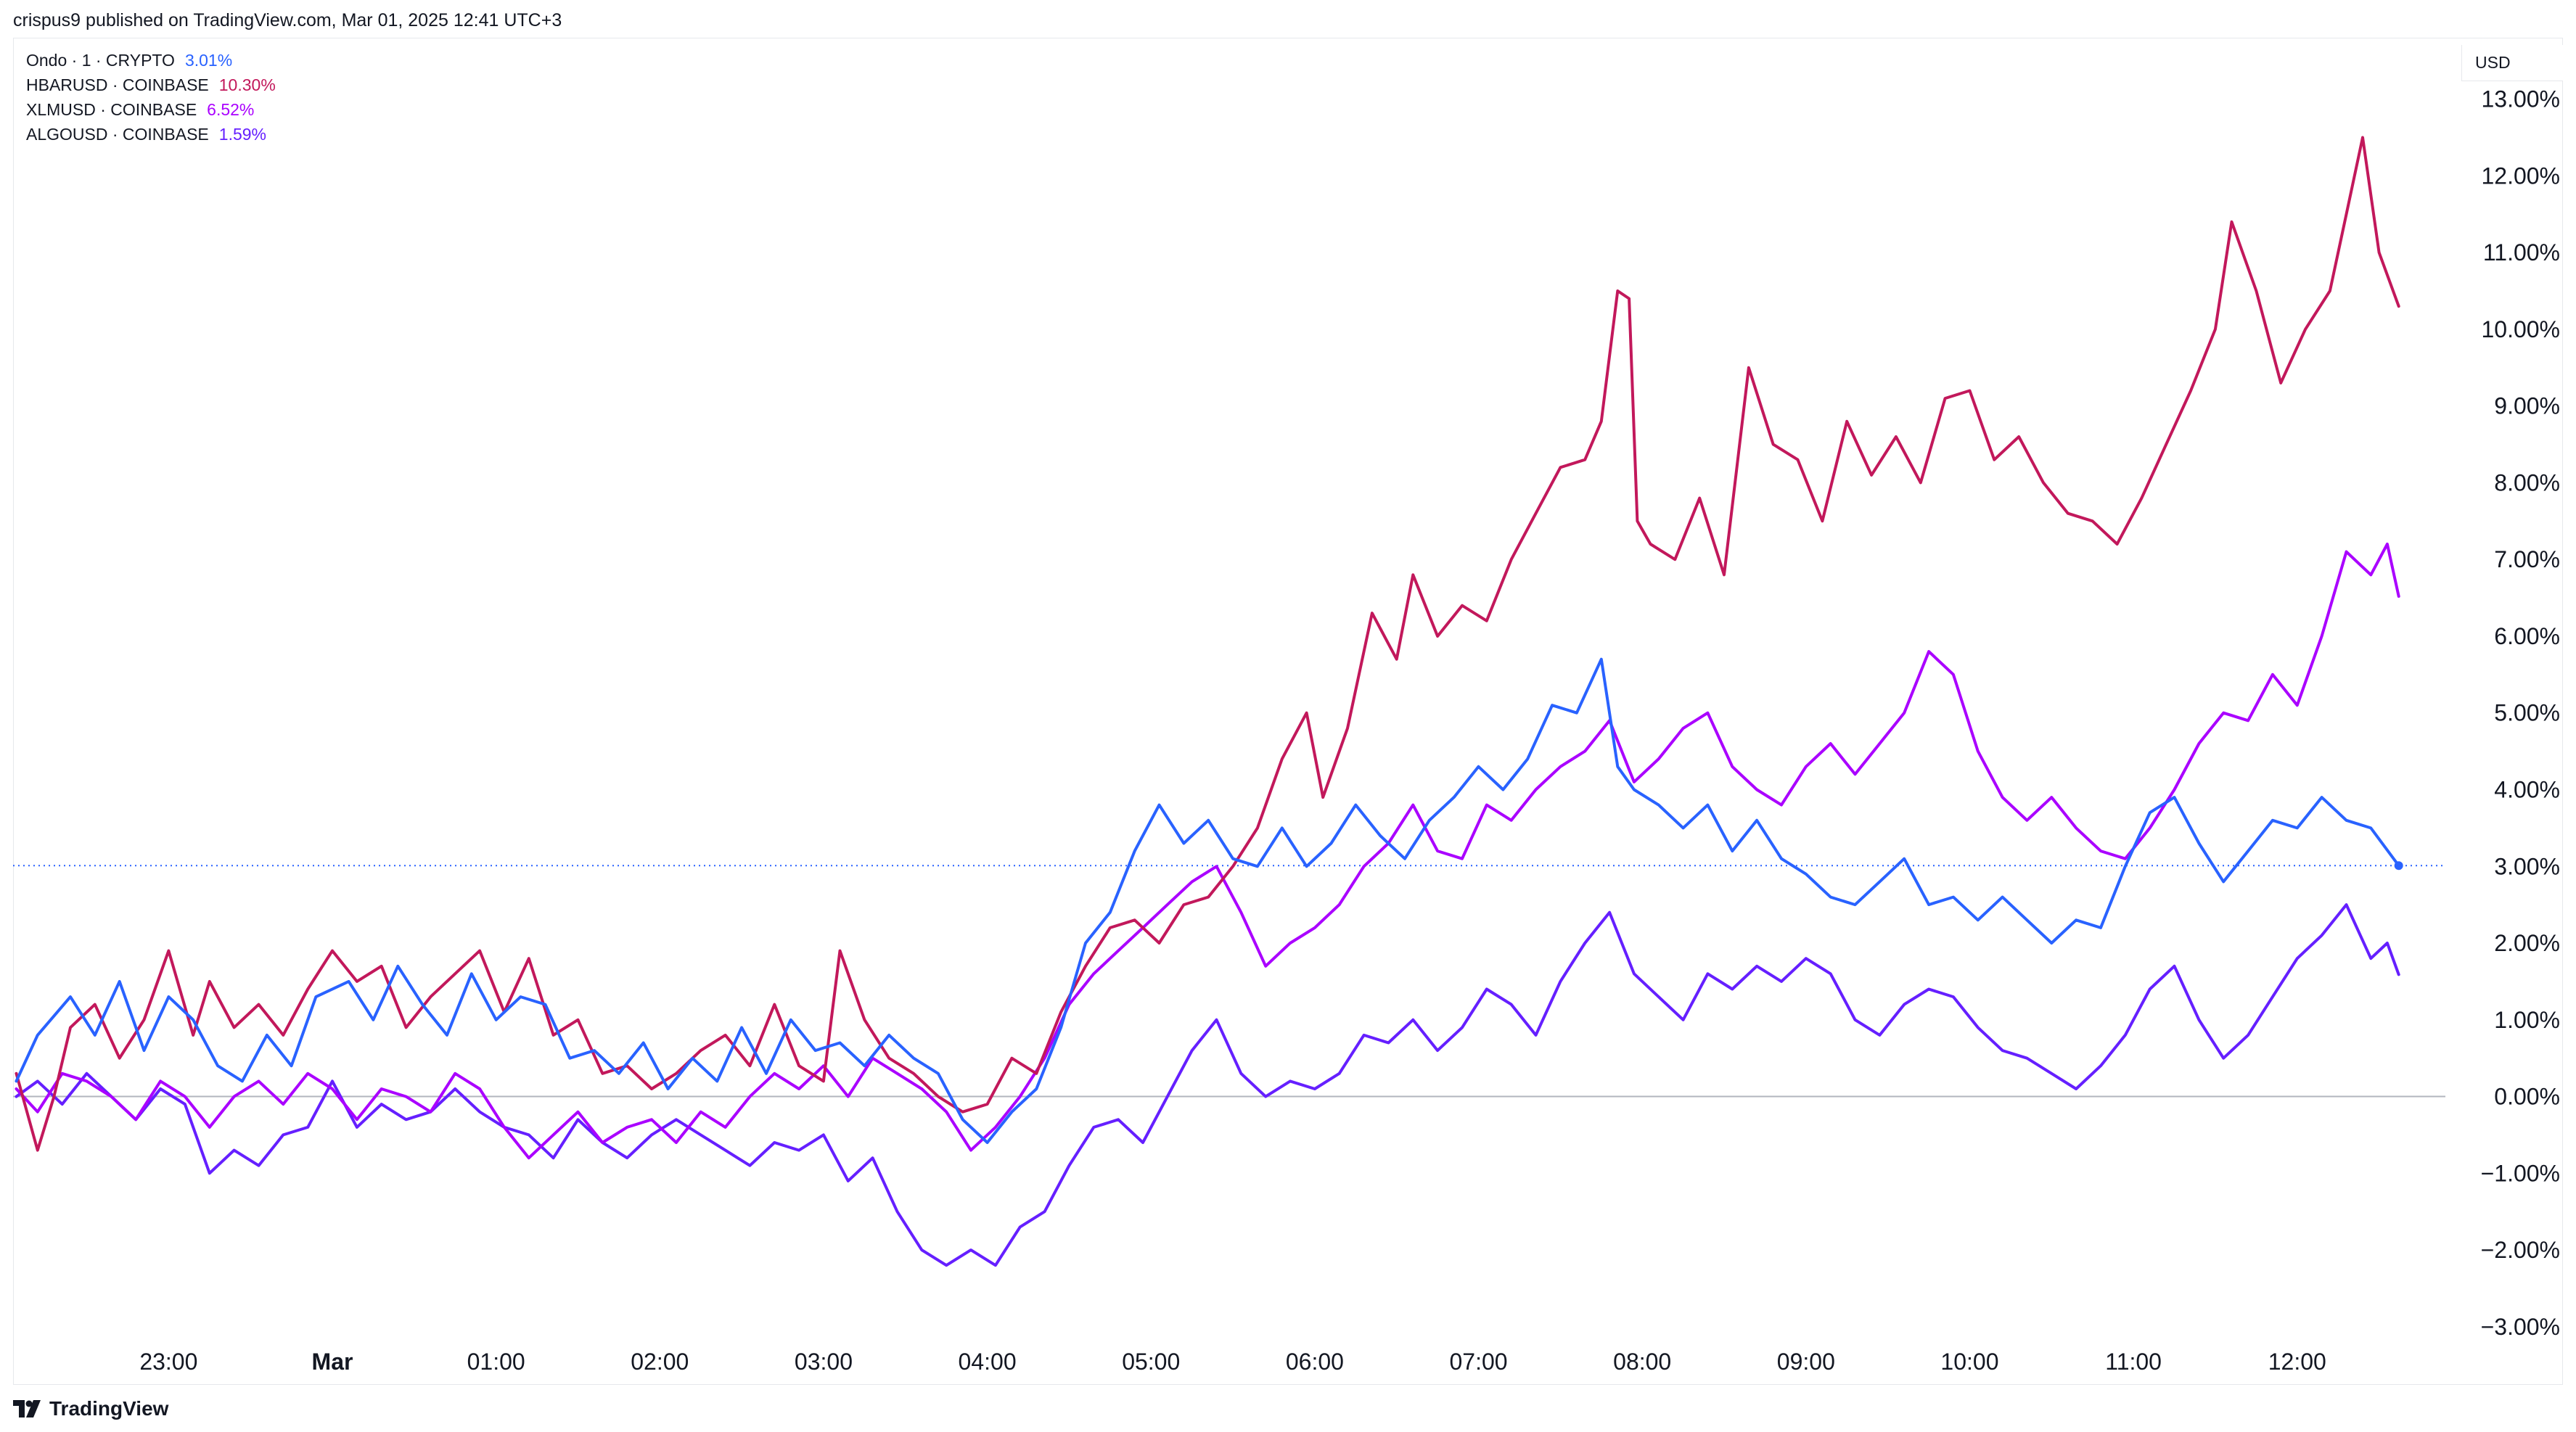 This screenshot has width=2576, height=1432. I want to click on legend-series-name: Ondo · 1 · CRYPTO, so click(100, 60).